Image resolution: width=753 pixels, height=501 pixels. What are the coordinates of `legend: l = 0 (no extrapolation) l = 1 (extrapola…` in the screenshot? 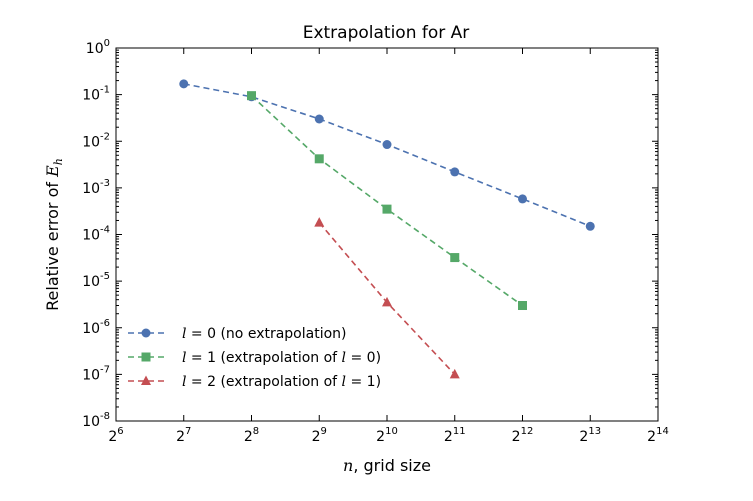 It's located at (254, 358).